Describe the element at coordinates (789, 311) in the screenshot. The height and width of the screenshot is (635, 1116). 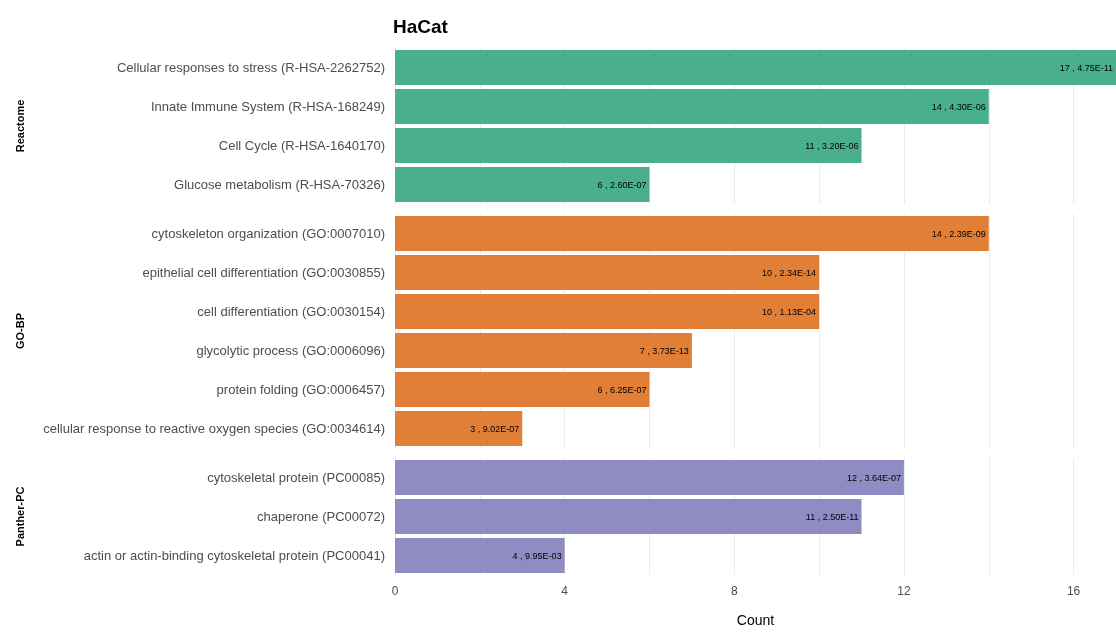
I see `data-label: 10 , 1.13E-04` at that location.